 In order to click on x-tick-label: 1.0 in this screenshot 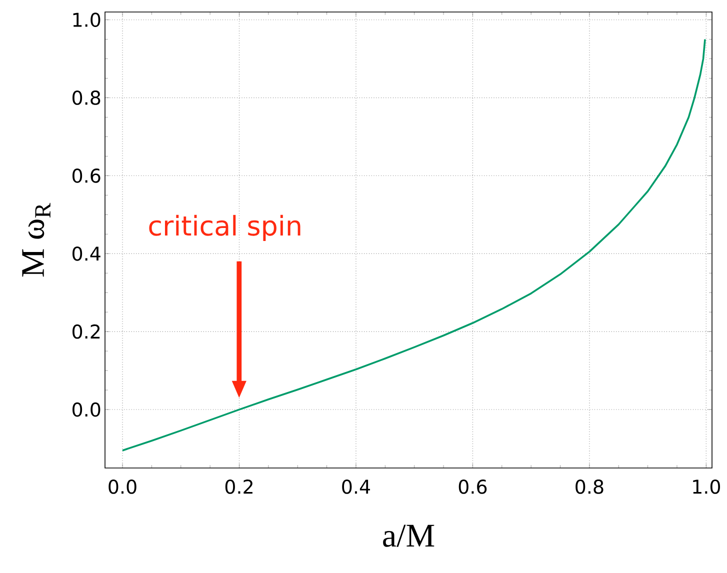, I will do `click(706, 487)`.